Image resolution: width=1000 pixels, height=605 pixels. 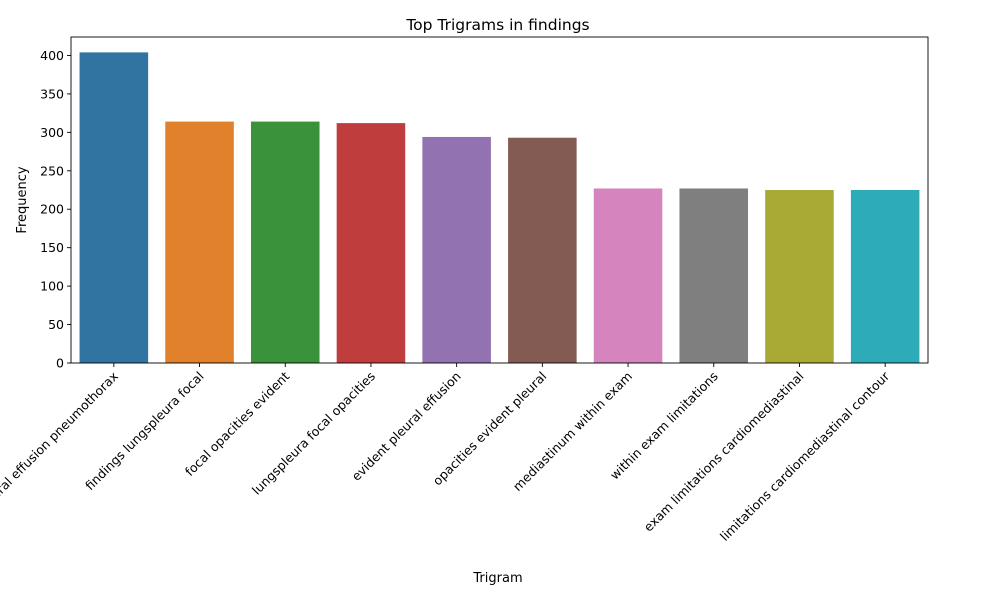 What do you see at coordinates (52, 286) in the screenshot?
I see `y-tick-label: 100` at bounding box center [52, 286].